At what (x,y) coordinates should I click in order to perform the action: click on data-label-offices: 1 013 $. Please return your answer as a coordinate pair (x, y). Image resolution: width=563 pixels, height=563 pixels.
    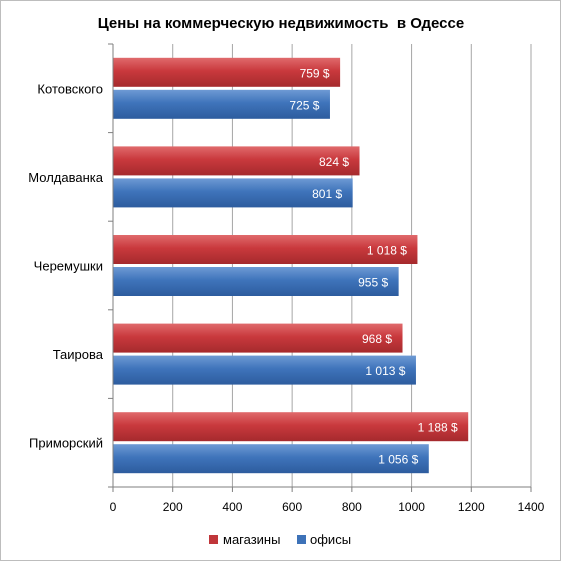
    Looking at the image, I should click on (385, 371).